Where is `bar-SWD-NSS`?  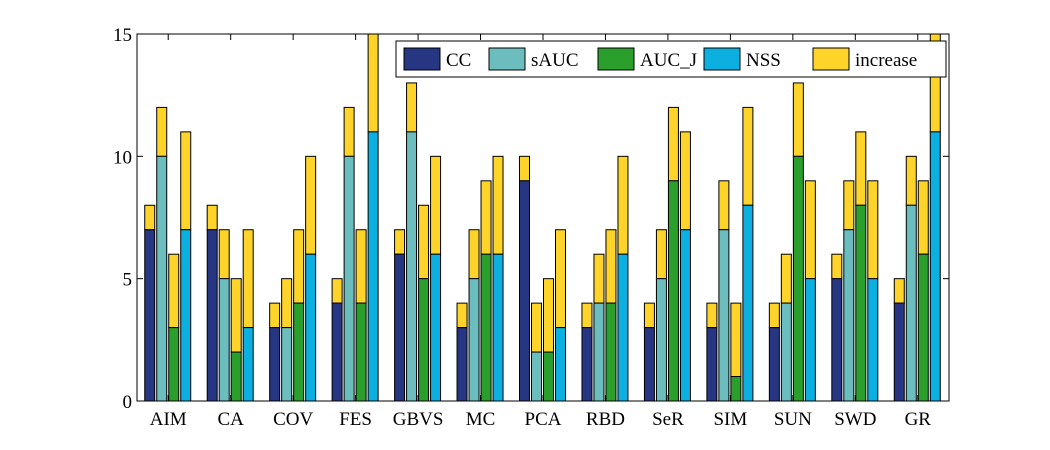
bar-SWD-NSS is located at coordinates (873, 340).